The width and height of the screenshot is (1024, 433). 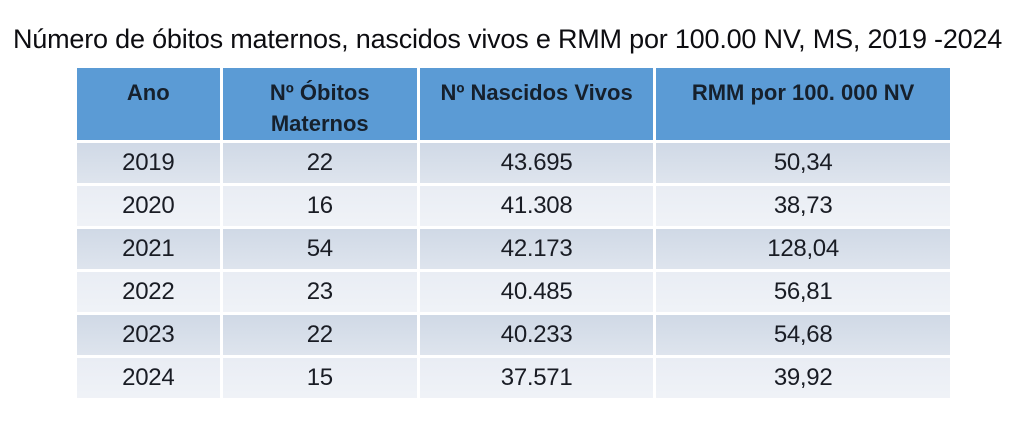 I want to click on table-row: 2020 16 41.308 38,73, so click(x=513, y=206).